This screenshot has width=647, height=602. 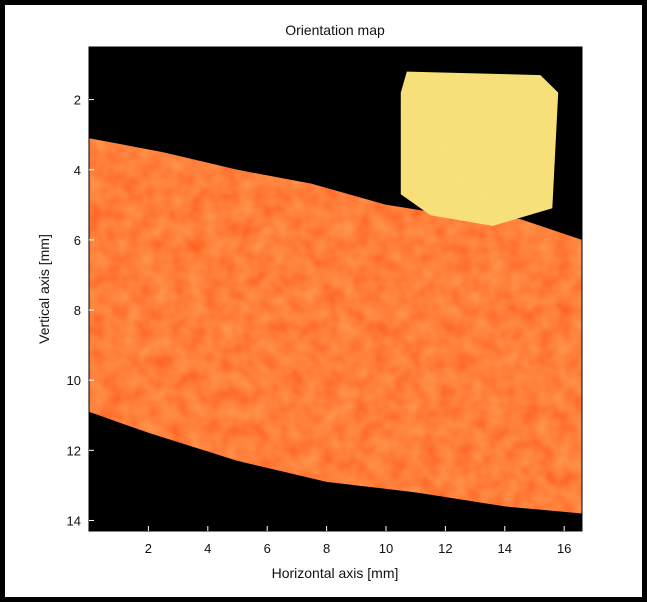 What do you see at coordinates (77, 240) in the screenshot?
I see `y-tick-label: 6` at bounding box center [77, 240].